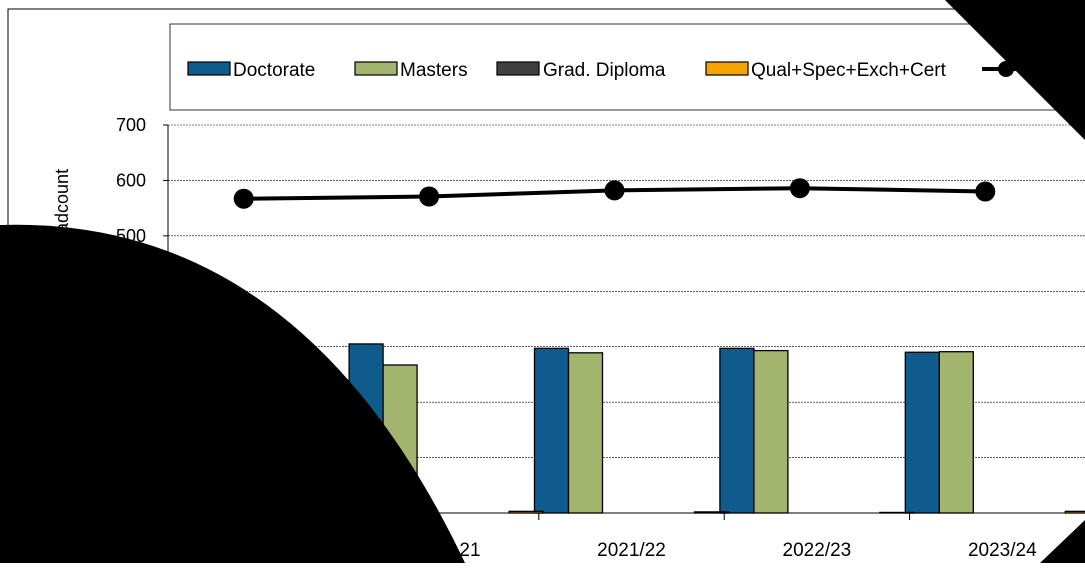  What do you see at coordinates (434, 70) in the screenshot?
I see `legend-label-masters: Masters` at bounding box center [434, 70].